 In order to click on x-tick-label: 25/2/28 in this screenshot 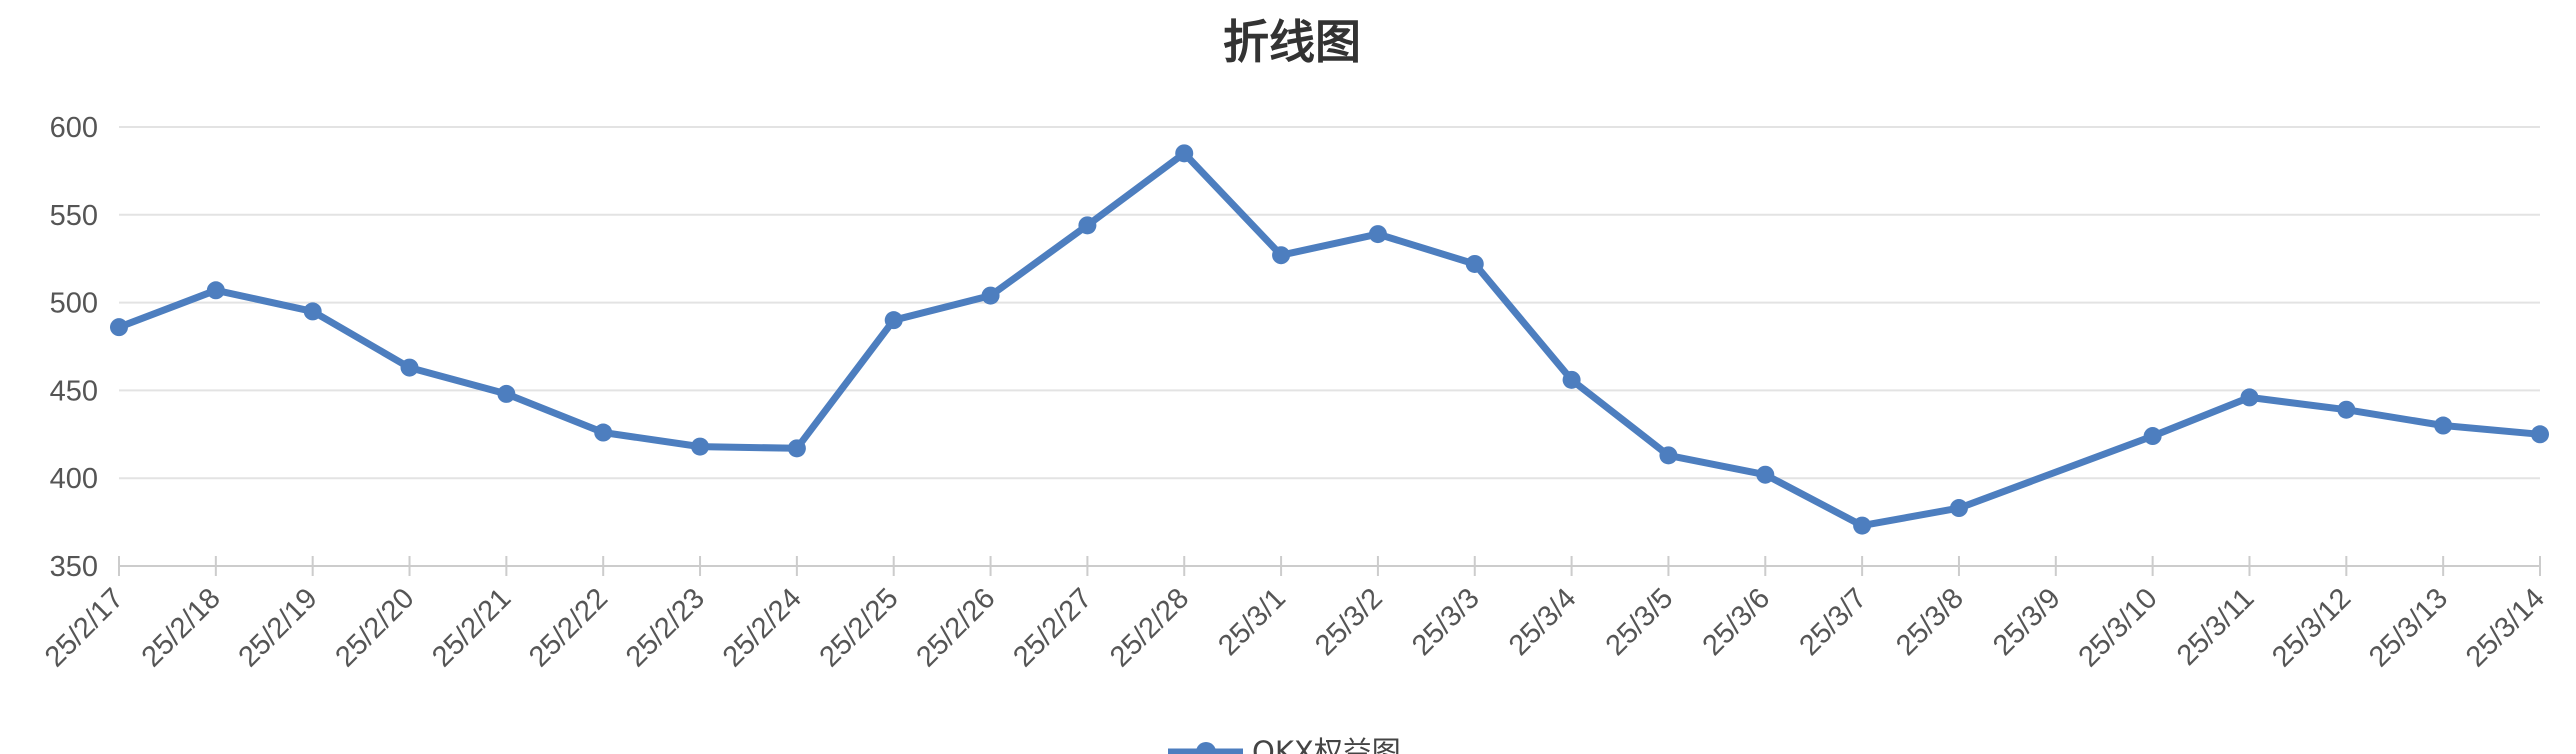, I will do `click(1149, 627)`.